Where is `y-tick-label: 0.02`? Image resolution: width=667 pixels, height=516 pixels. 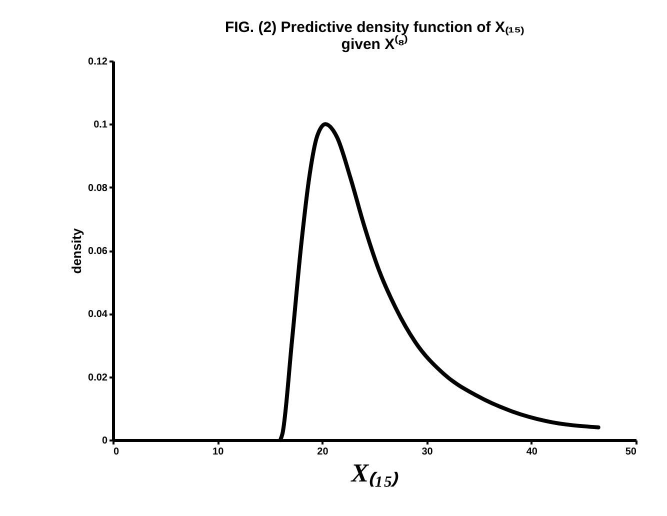 y-tick-label: 0.02 is located at coordinates (98, 378).